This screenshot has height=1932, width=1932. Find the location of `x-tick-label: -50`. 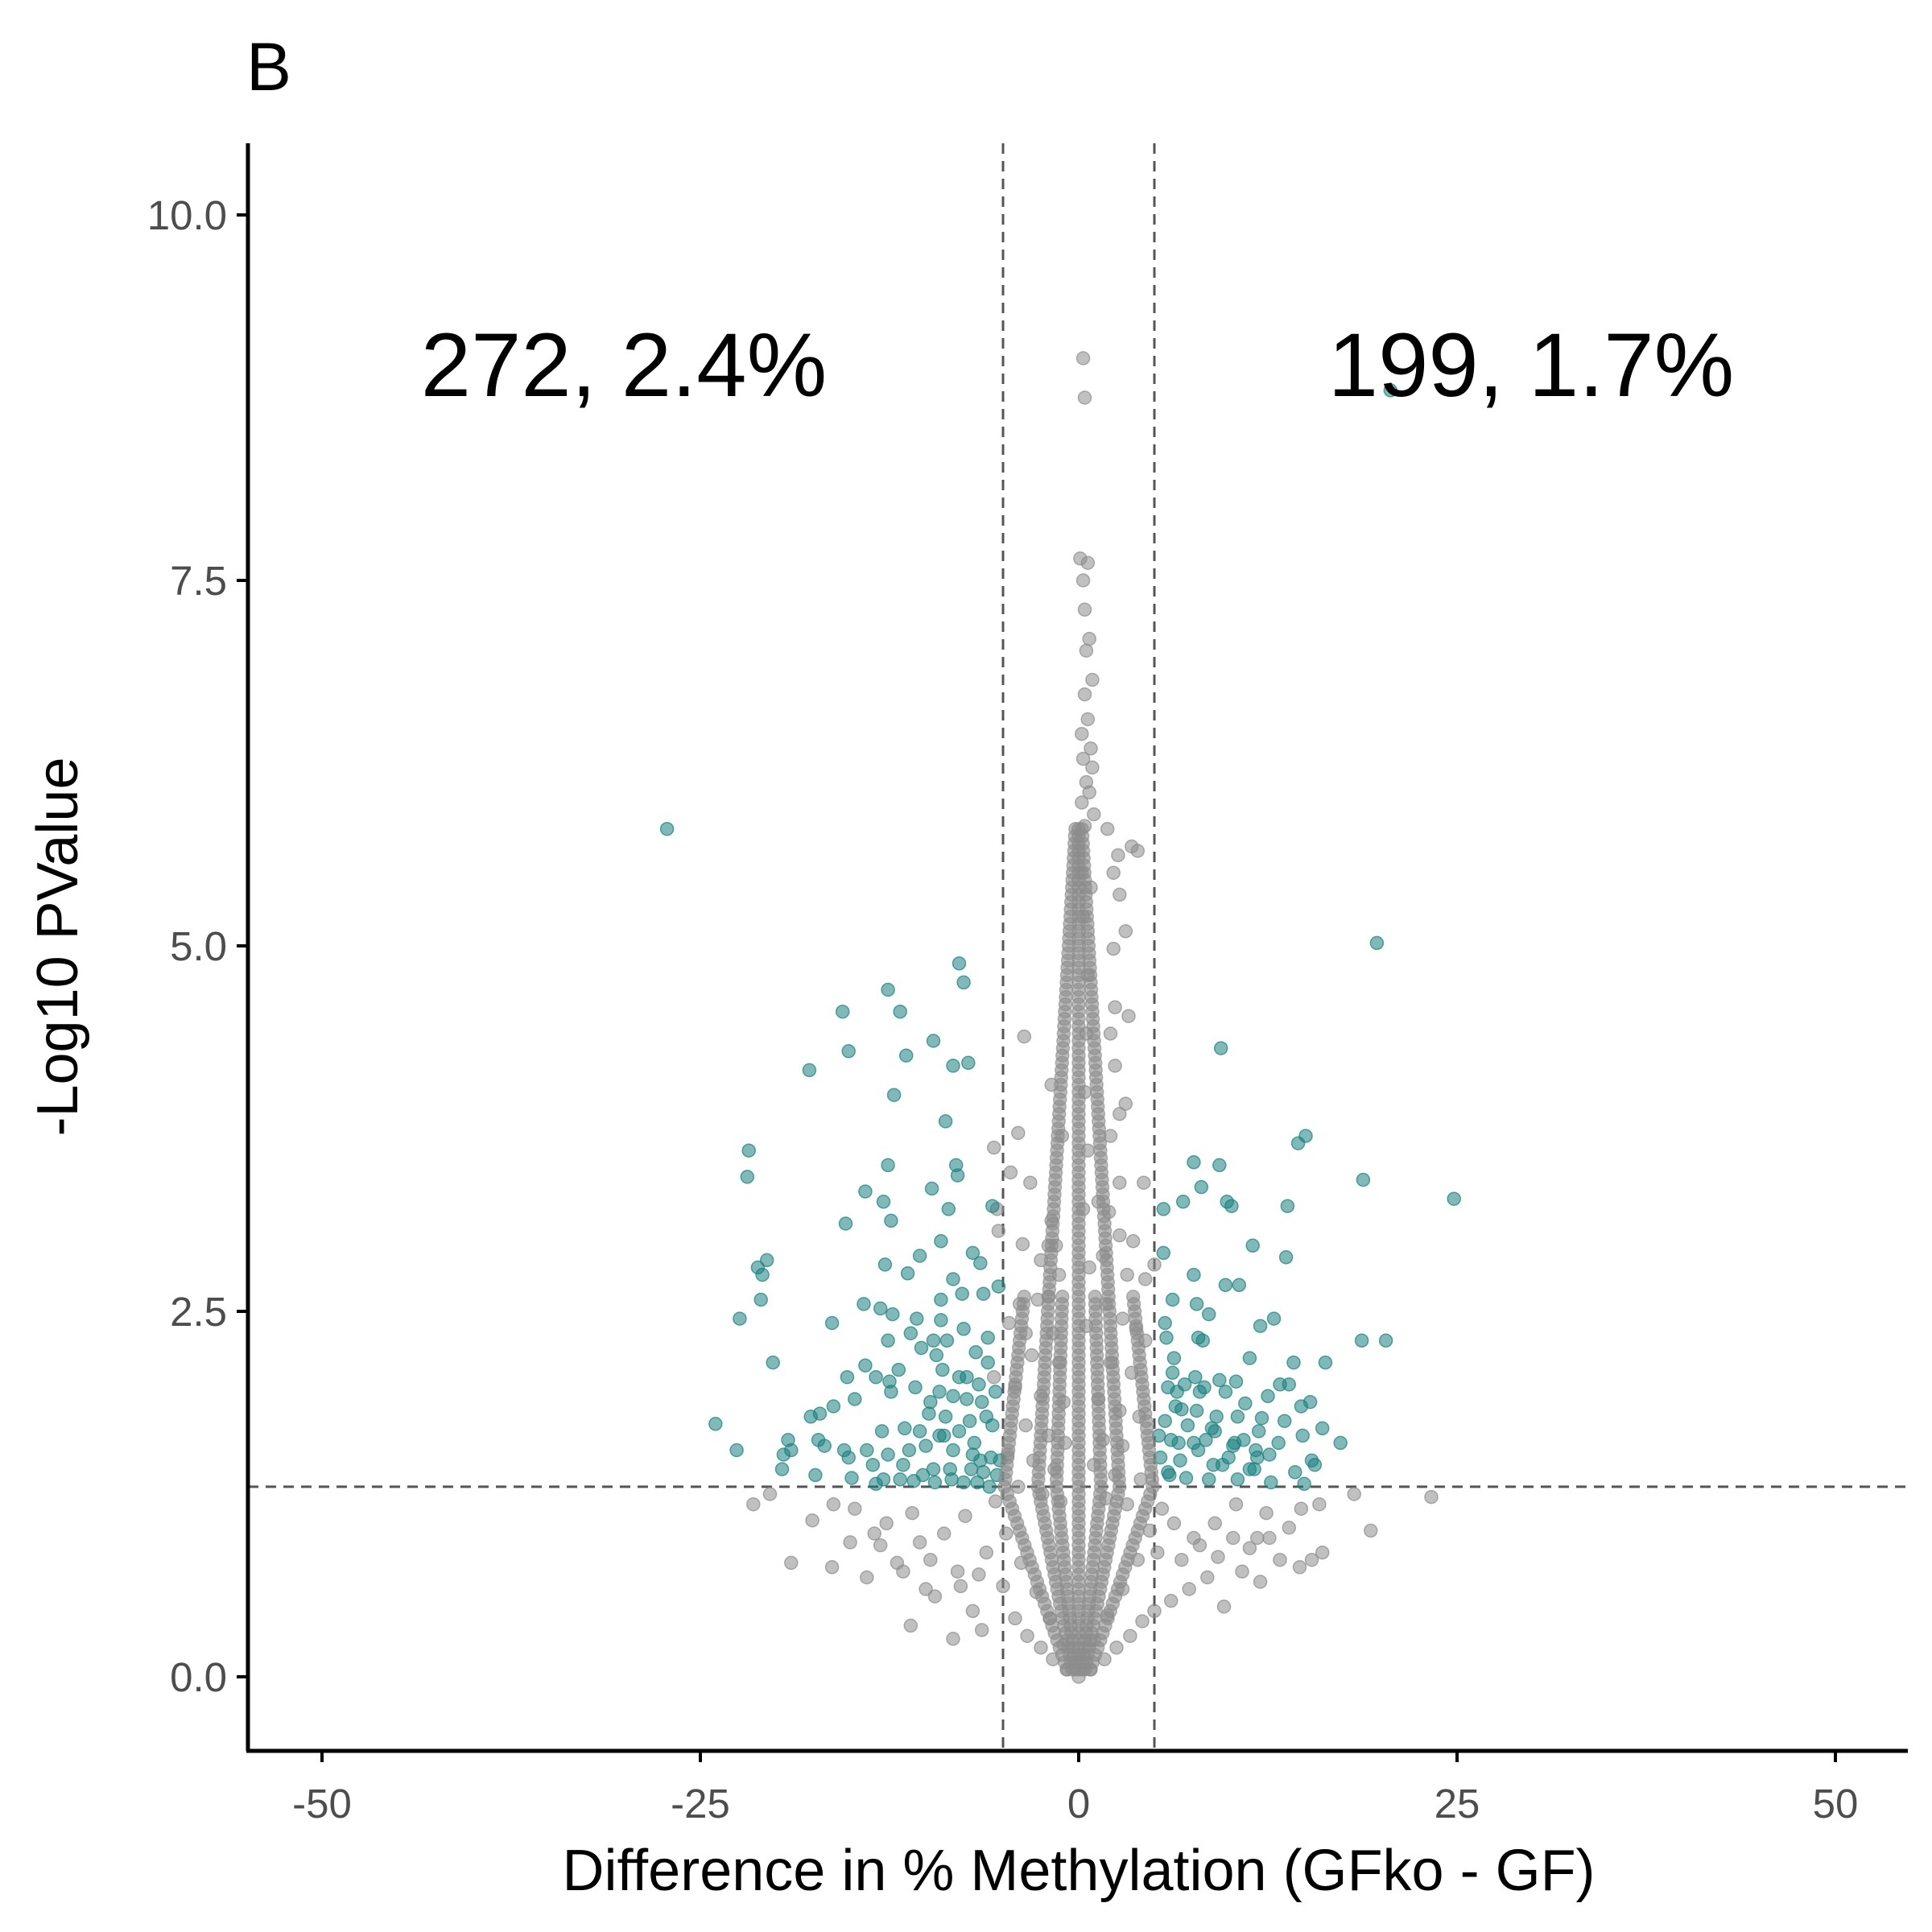

x-tick-label: -50 is located at coordinates (322, 1804).